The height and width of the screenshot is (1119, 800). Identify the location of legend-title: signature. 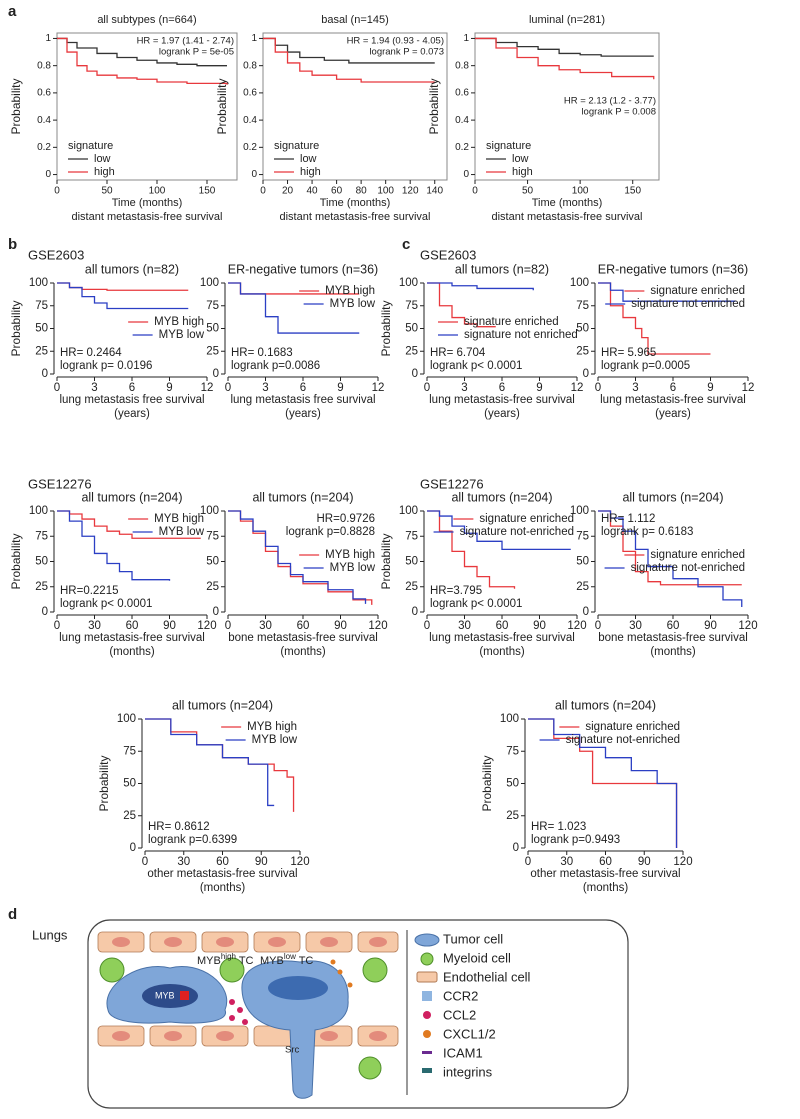
(296, 146).